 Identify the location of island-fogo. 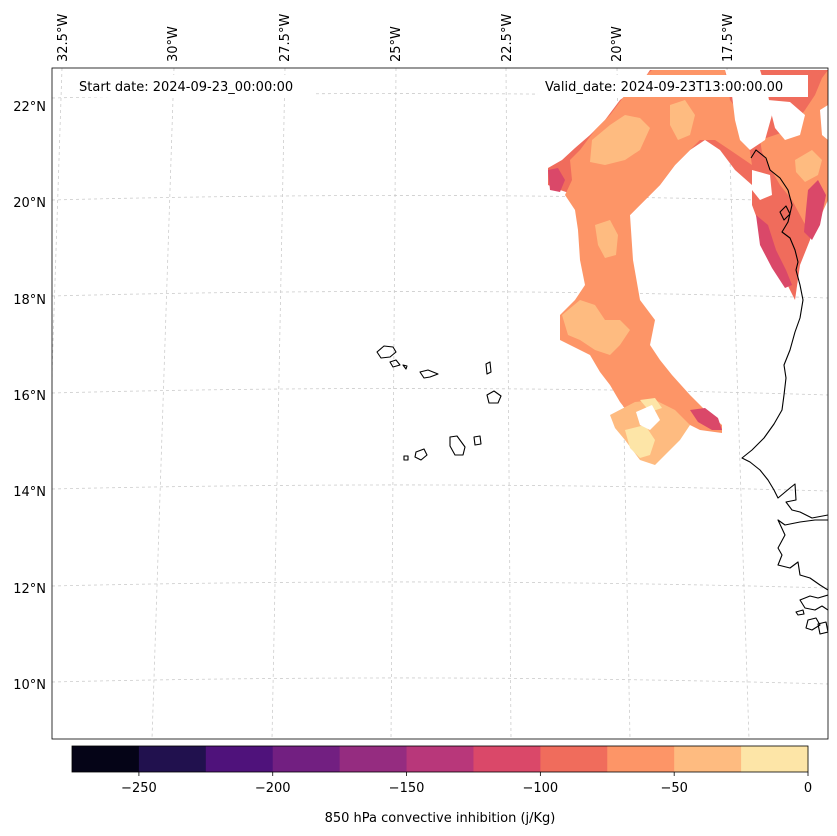
(421, 454).